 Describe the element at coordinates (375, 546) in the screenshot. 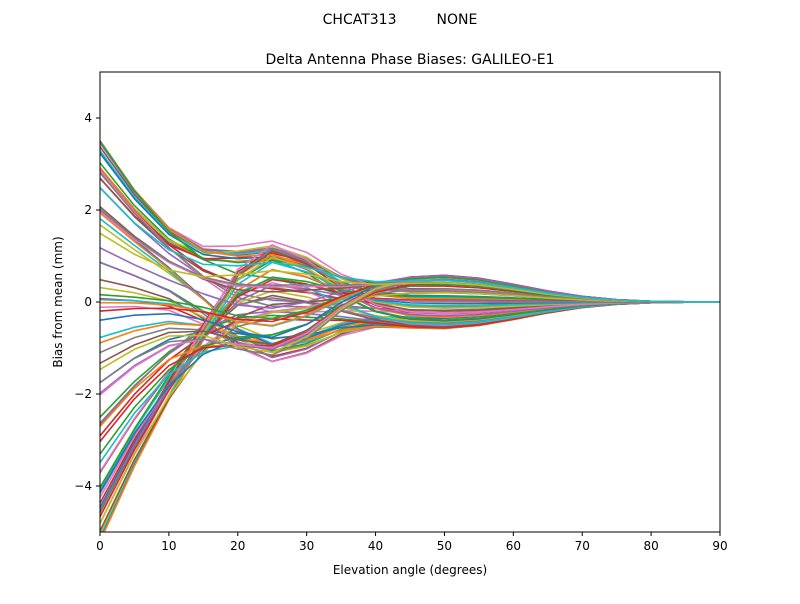

I see `x-tick-label: 40` at that location.